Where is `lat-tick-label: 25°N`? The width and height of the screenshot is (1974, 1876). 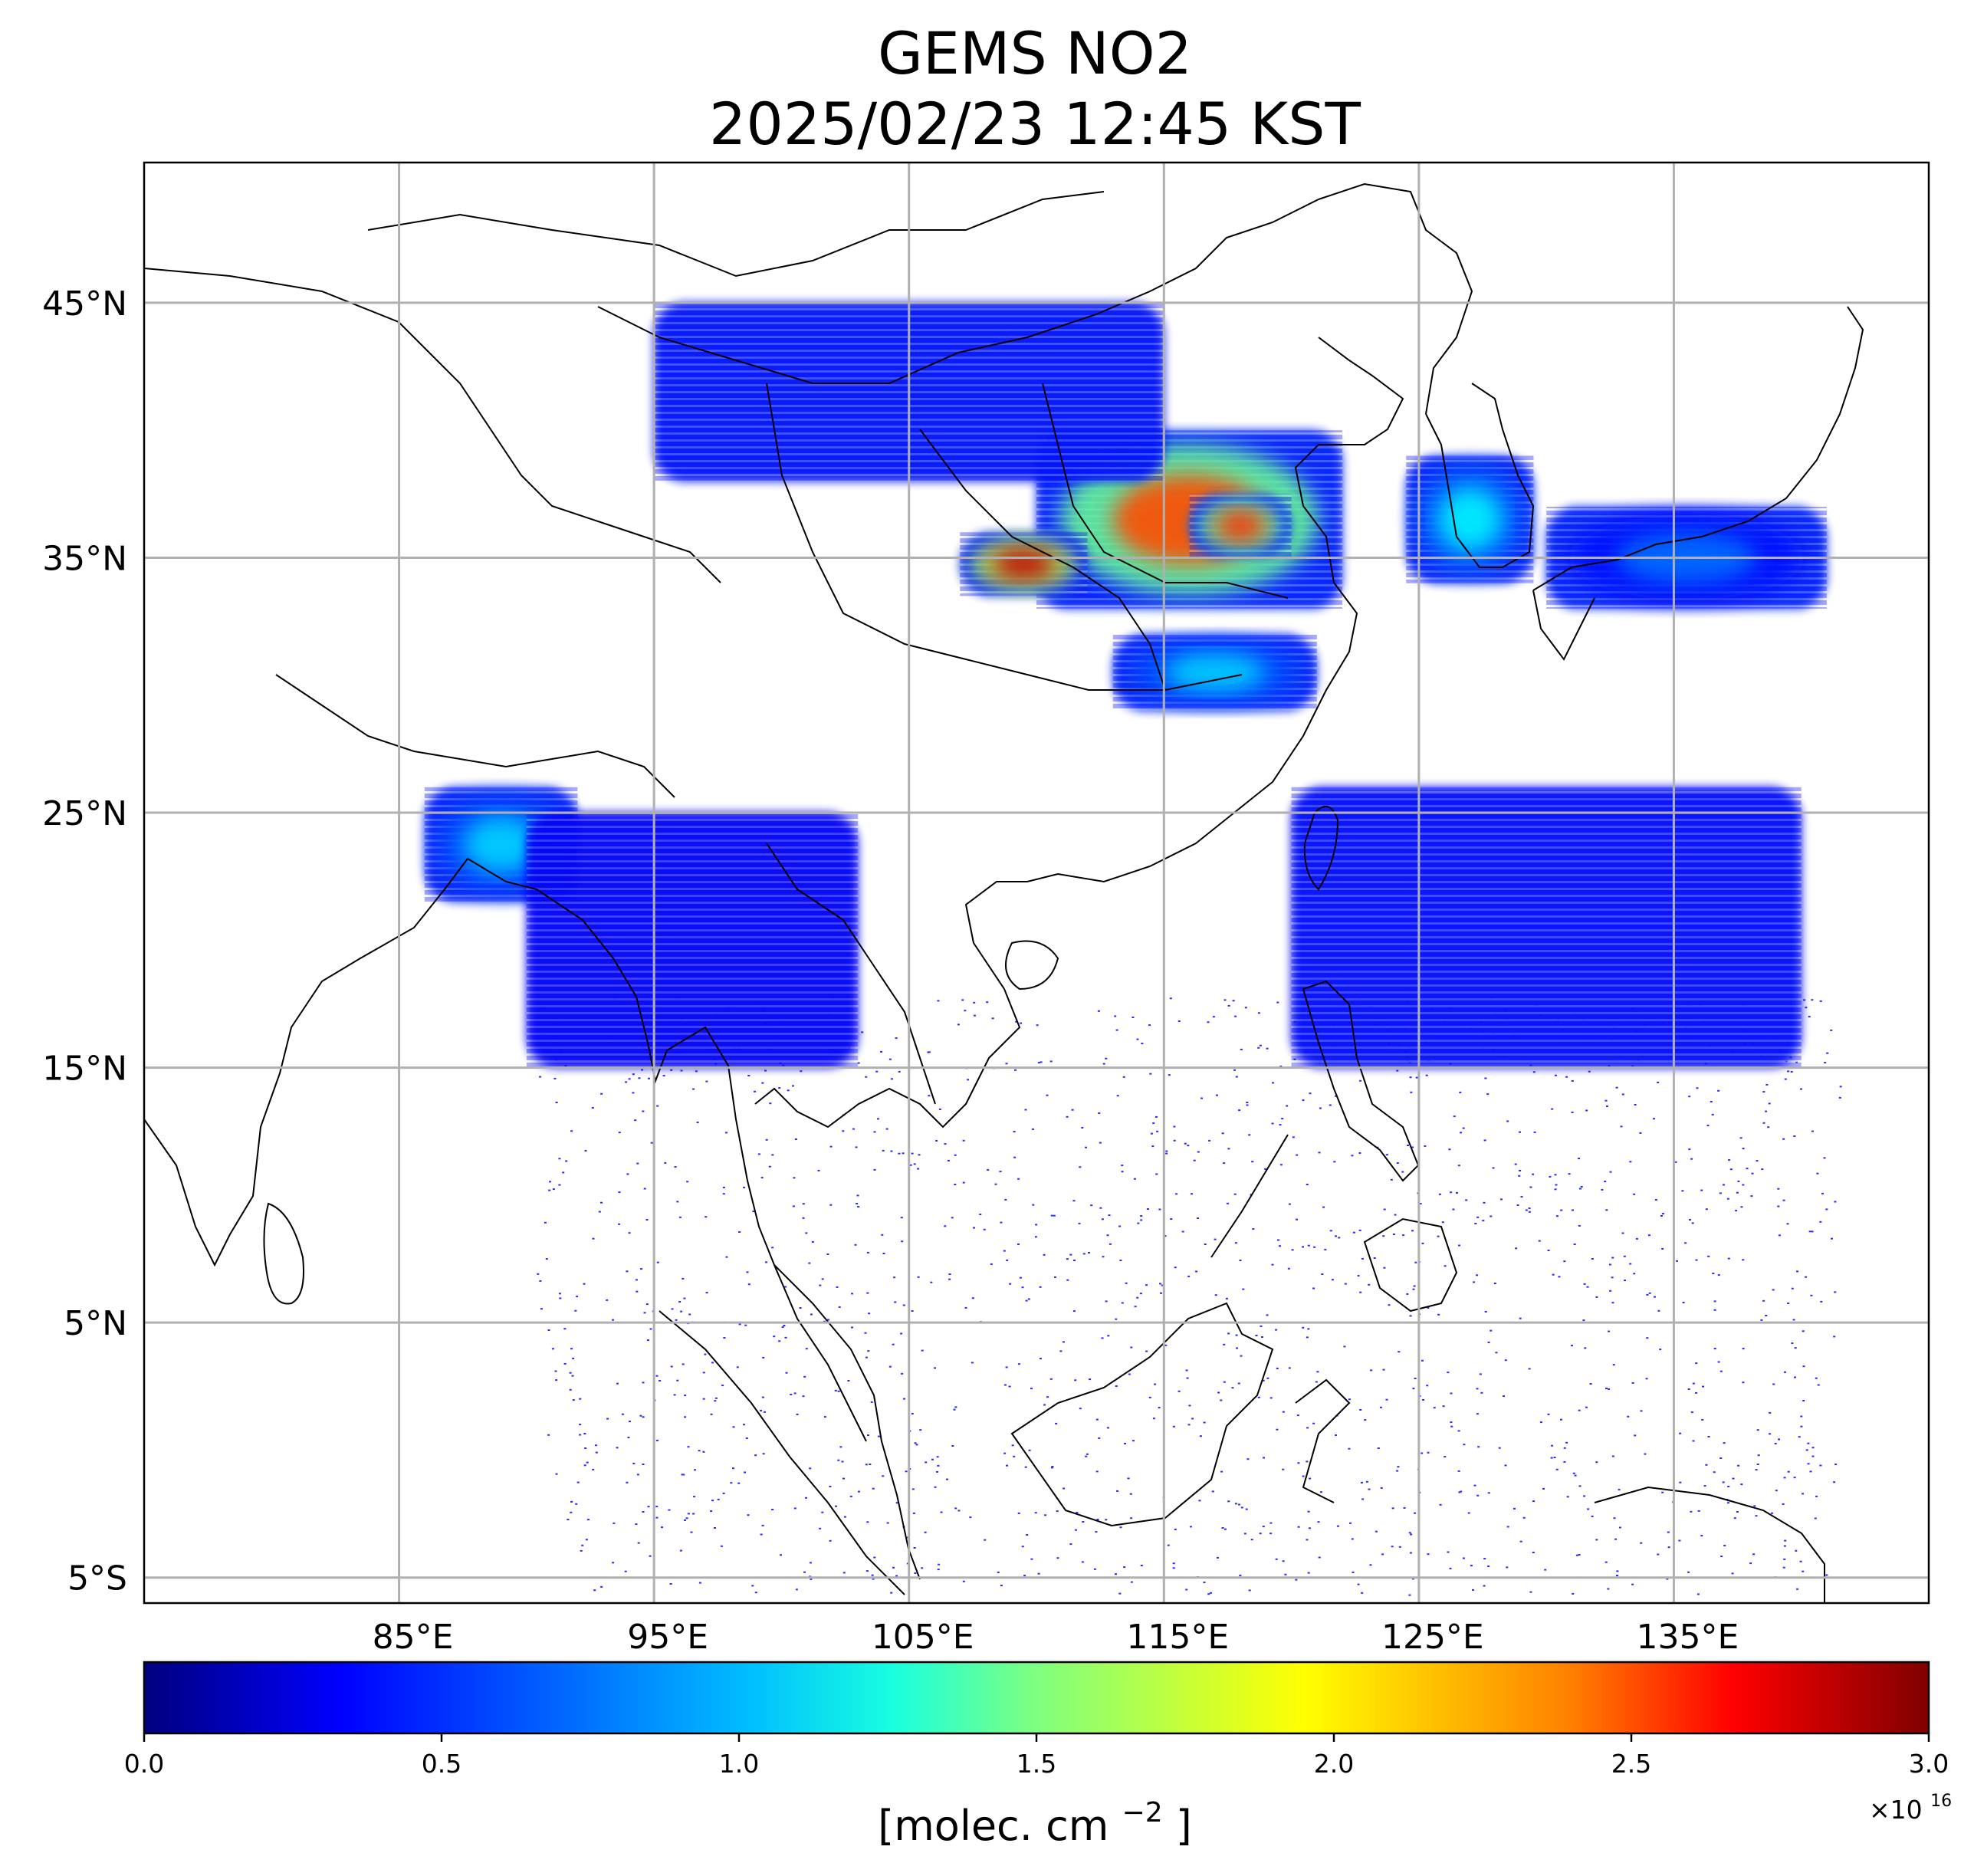
lat-tick-label: 25°N is located at coordinates (84, 814).